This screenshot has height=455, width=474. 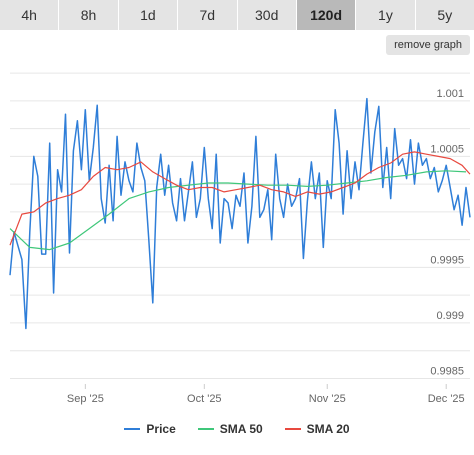 I want to click on y-axis-ticks: 0.9985 0.999 0.9995 1.0005 1.001, so click(x=447, y=233).